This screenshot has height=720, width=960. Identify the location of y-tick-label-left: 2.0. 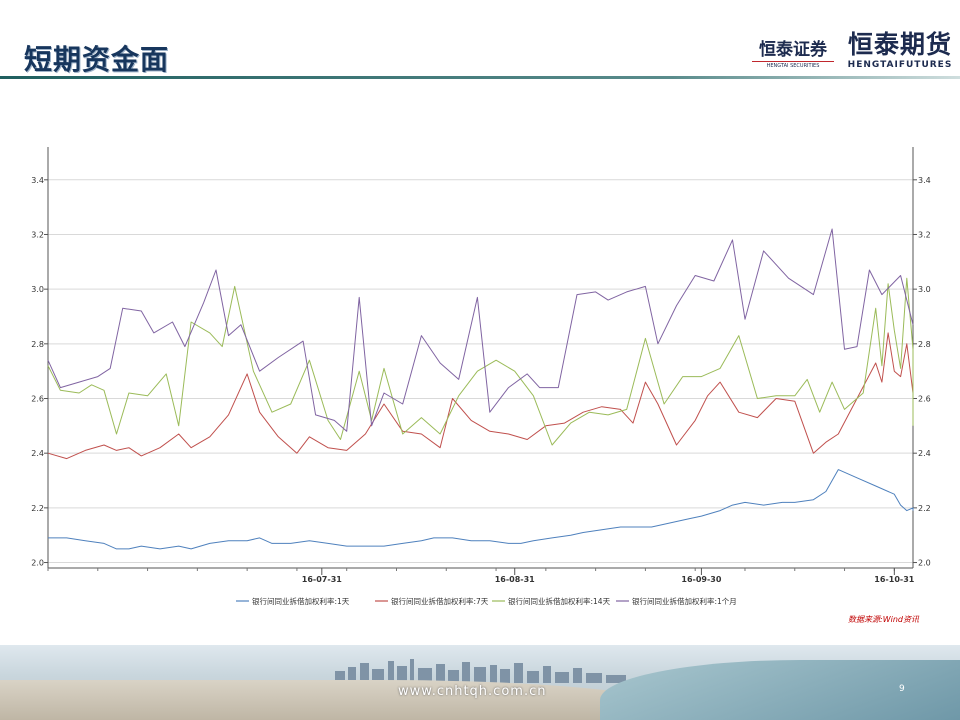
(37, 563).